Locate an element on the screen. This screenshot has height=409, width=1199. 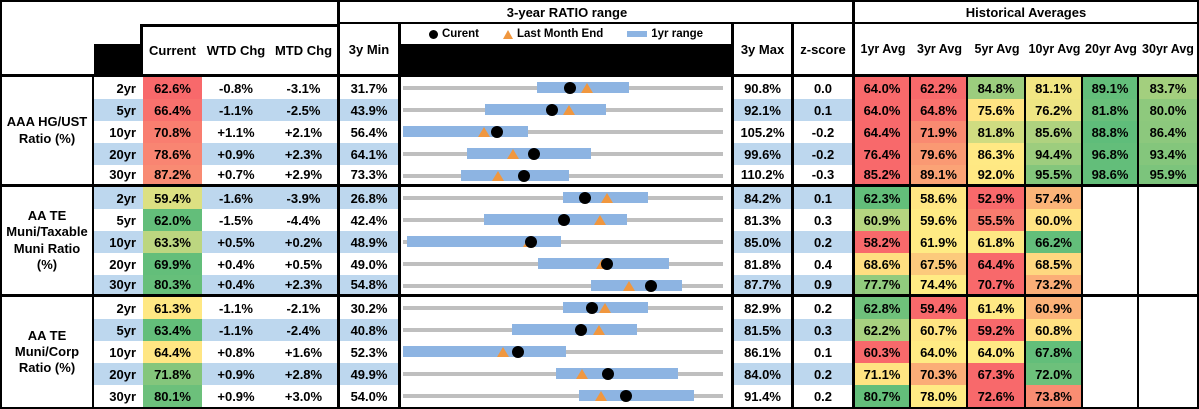
cell-avg: 62.8% is located at coordinates (883, 308).